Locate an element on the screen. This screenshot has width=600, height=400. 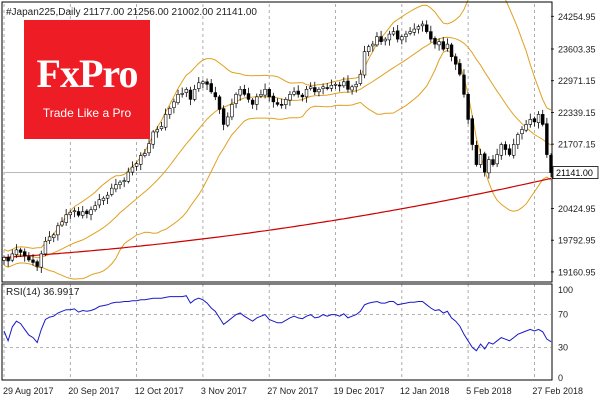
rsi-line is located at coordinates (277, 323).